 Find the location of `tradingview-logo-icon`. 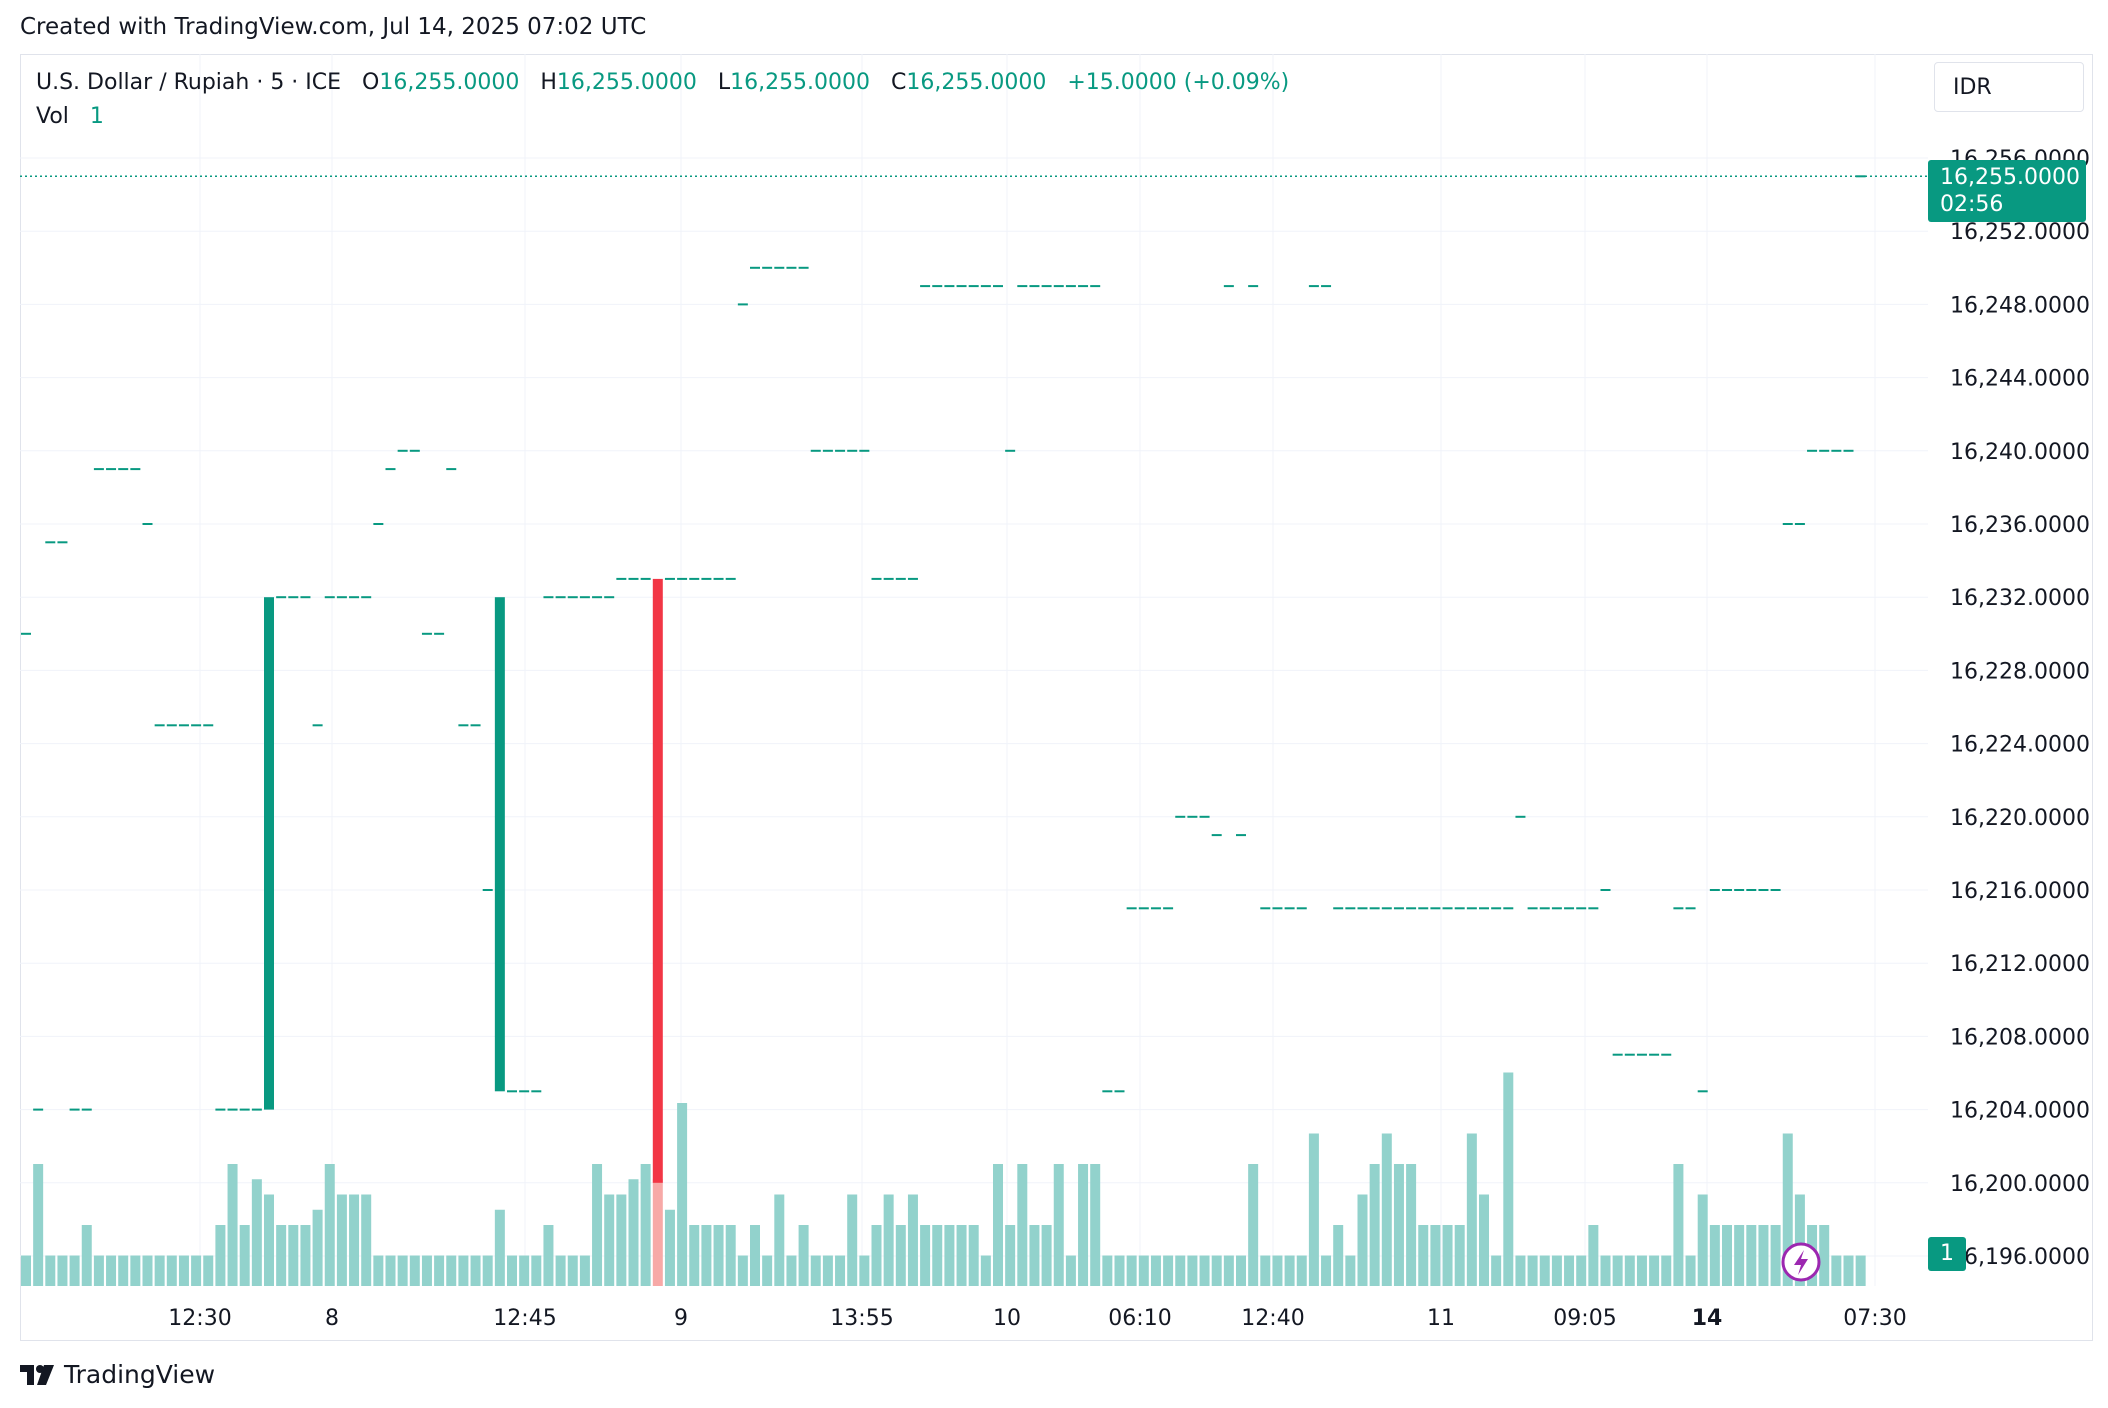

tradingview-logo-icon is located at coordinates (37, 1374).